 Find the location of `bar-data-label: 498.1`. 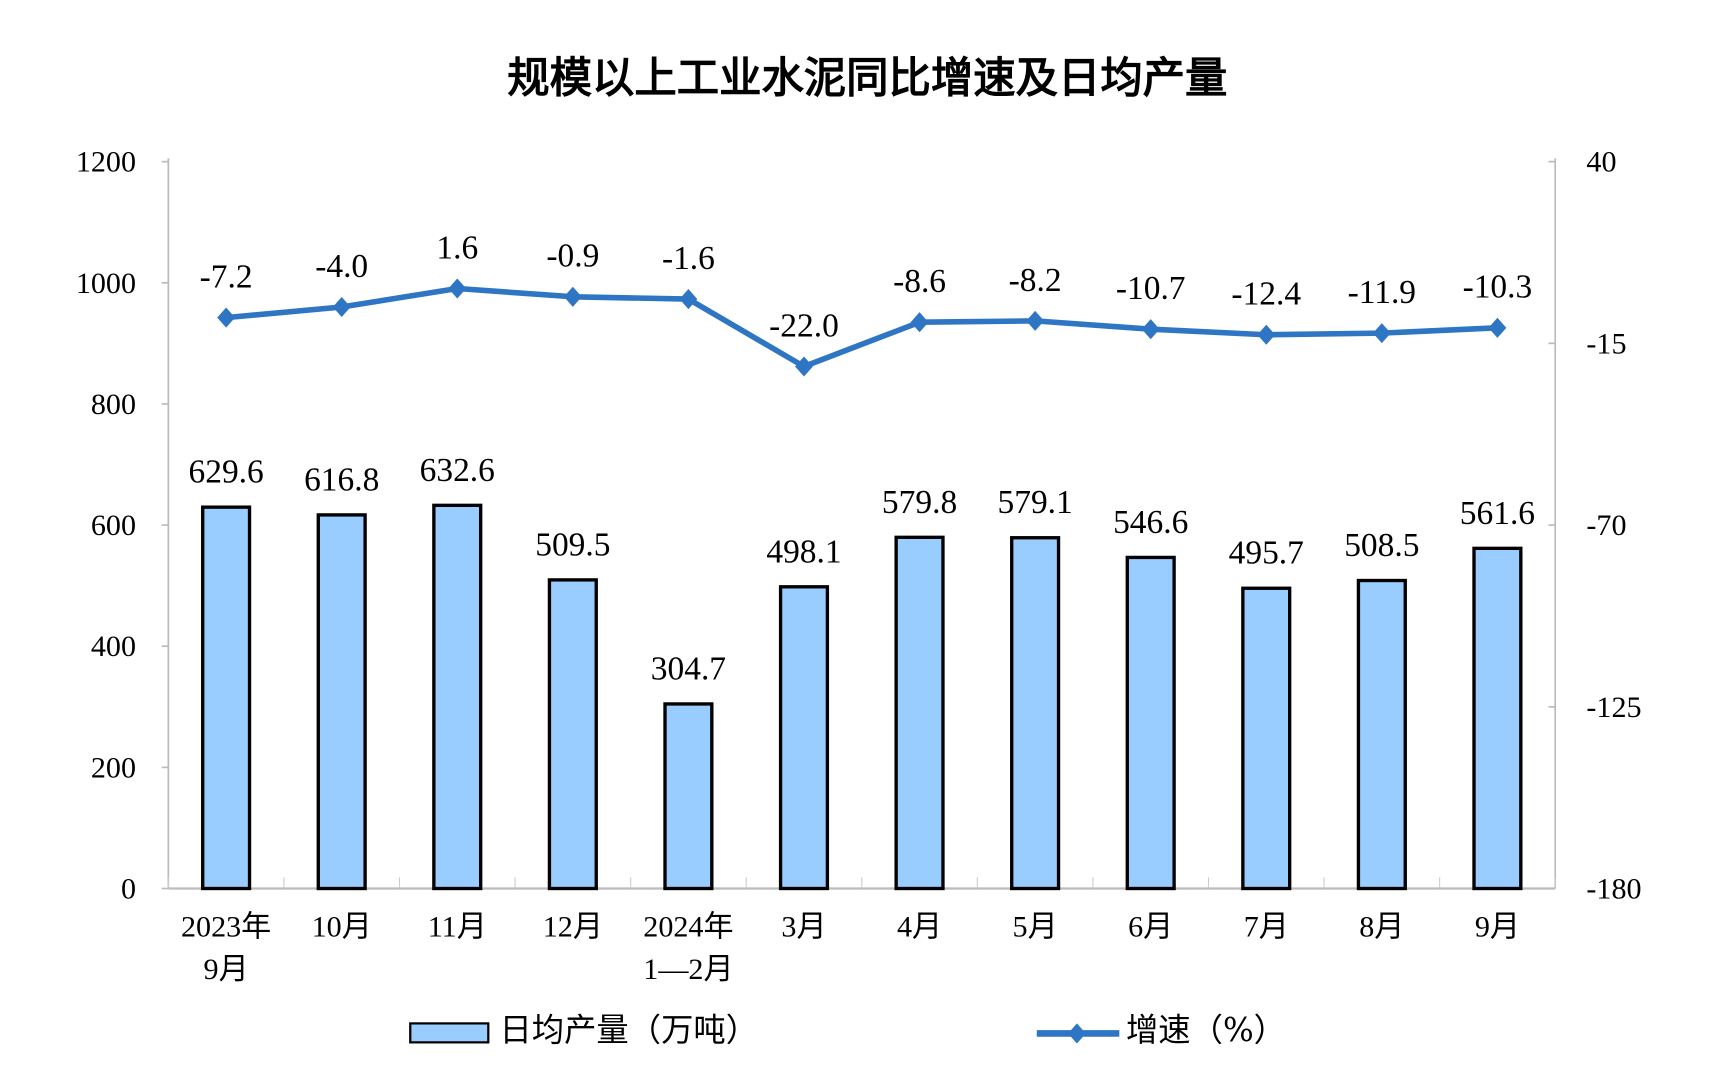

bar-data-label: 498.1 is located at coordinates (803, 551).